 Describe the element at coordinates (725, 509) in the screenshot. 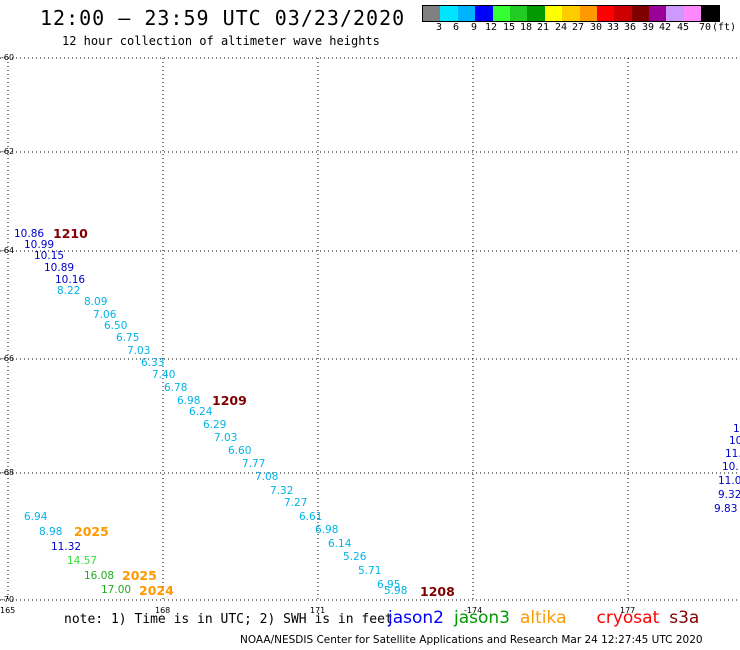

I see `wave-height-value: 9.83` at that location.